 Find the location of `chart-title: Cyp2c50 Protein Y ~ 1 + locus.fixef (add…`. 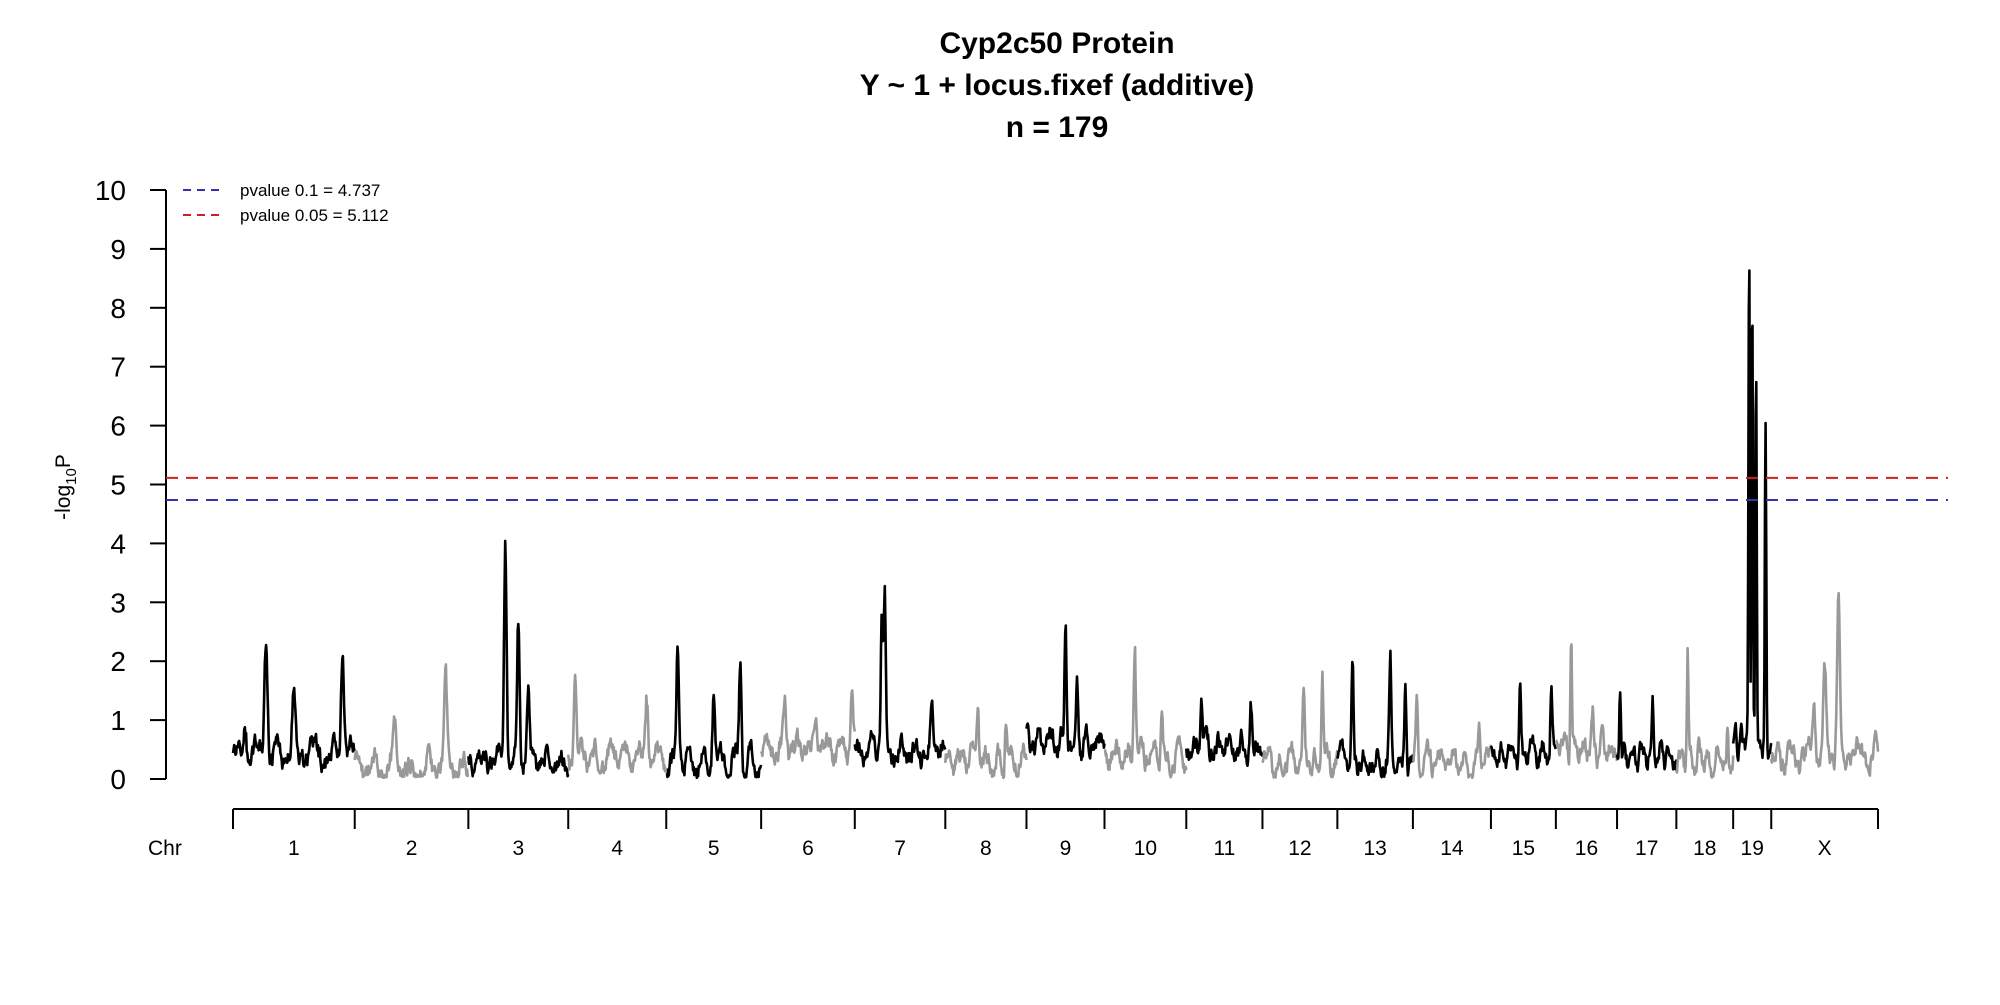

chart-title: Cyp2c50 Protein Y ~ 1 + locus.fixef (add… is located at coordinates (1057, 85).